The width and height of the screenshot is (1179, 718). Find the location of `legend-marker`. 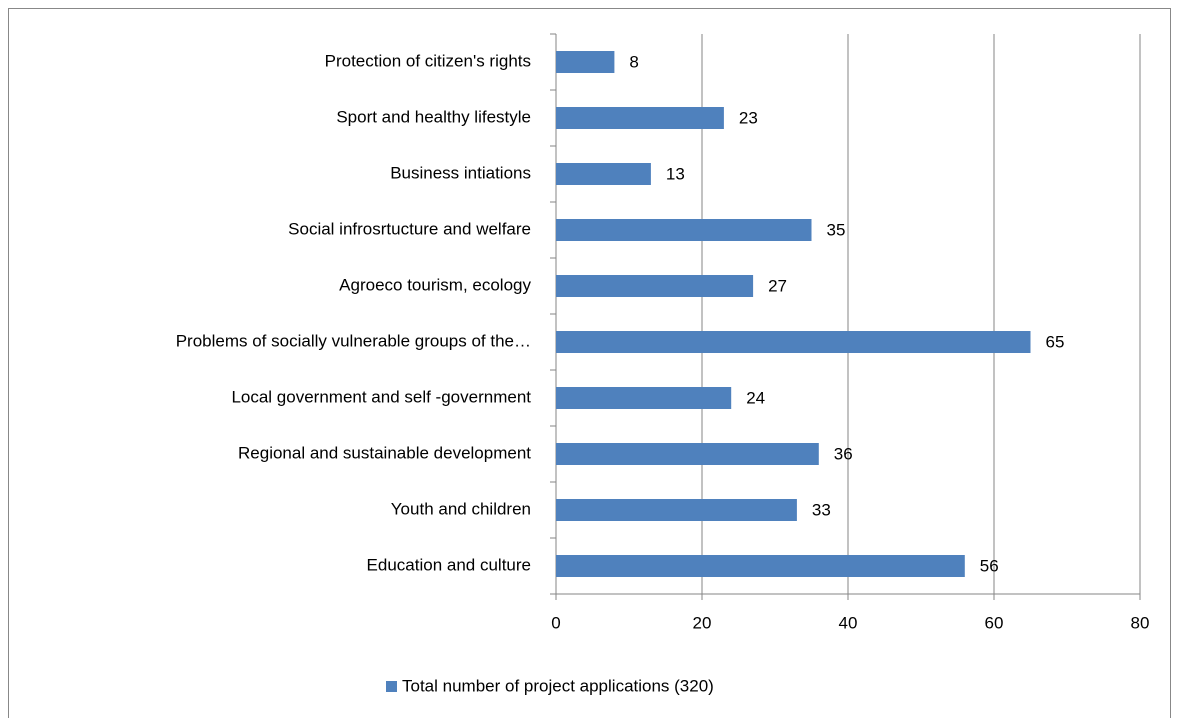

legend-marker is located at coordinates (391, 686).